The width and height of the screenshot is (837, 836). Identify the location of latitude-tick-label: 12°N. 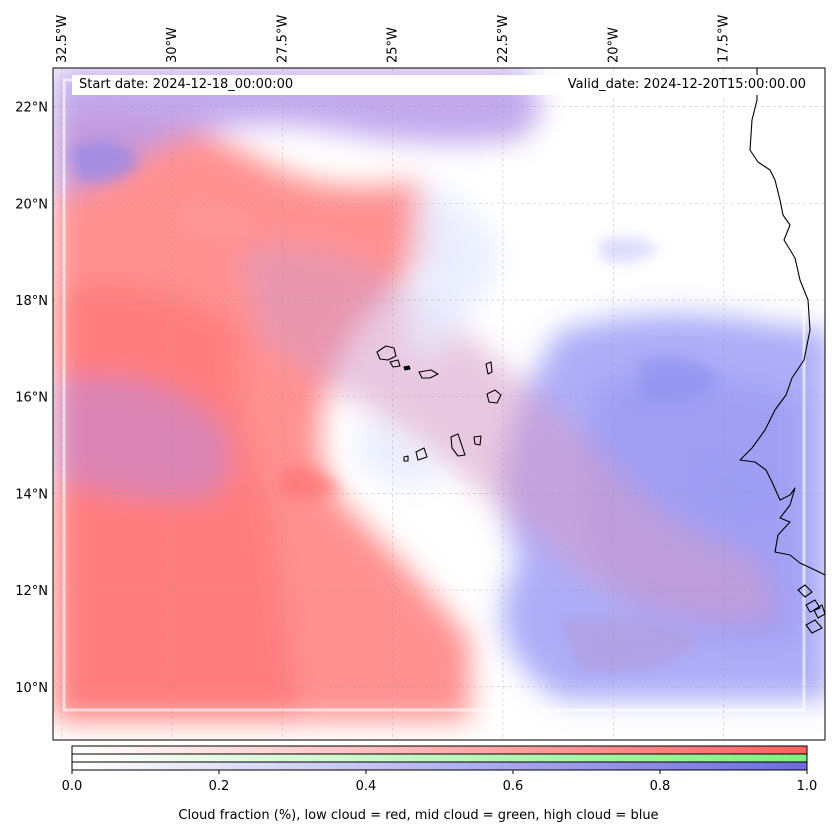
(31, 591).